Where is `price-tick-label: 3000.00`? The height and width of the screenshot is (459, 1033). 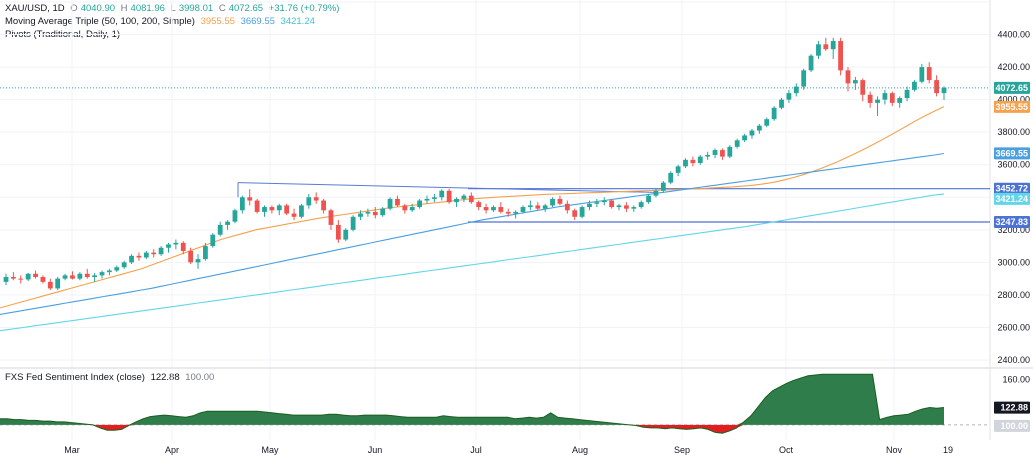
price-tick-label: 3000.00 is located at coordinates (1013, 262).